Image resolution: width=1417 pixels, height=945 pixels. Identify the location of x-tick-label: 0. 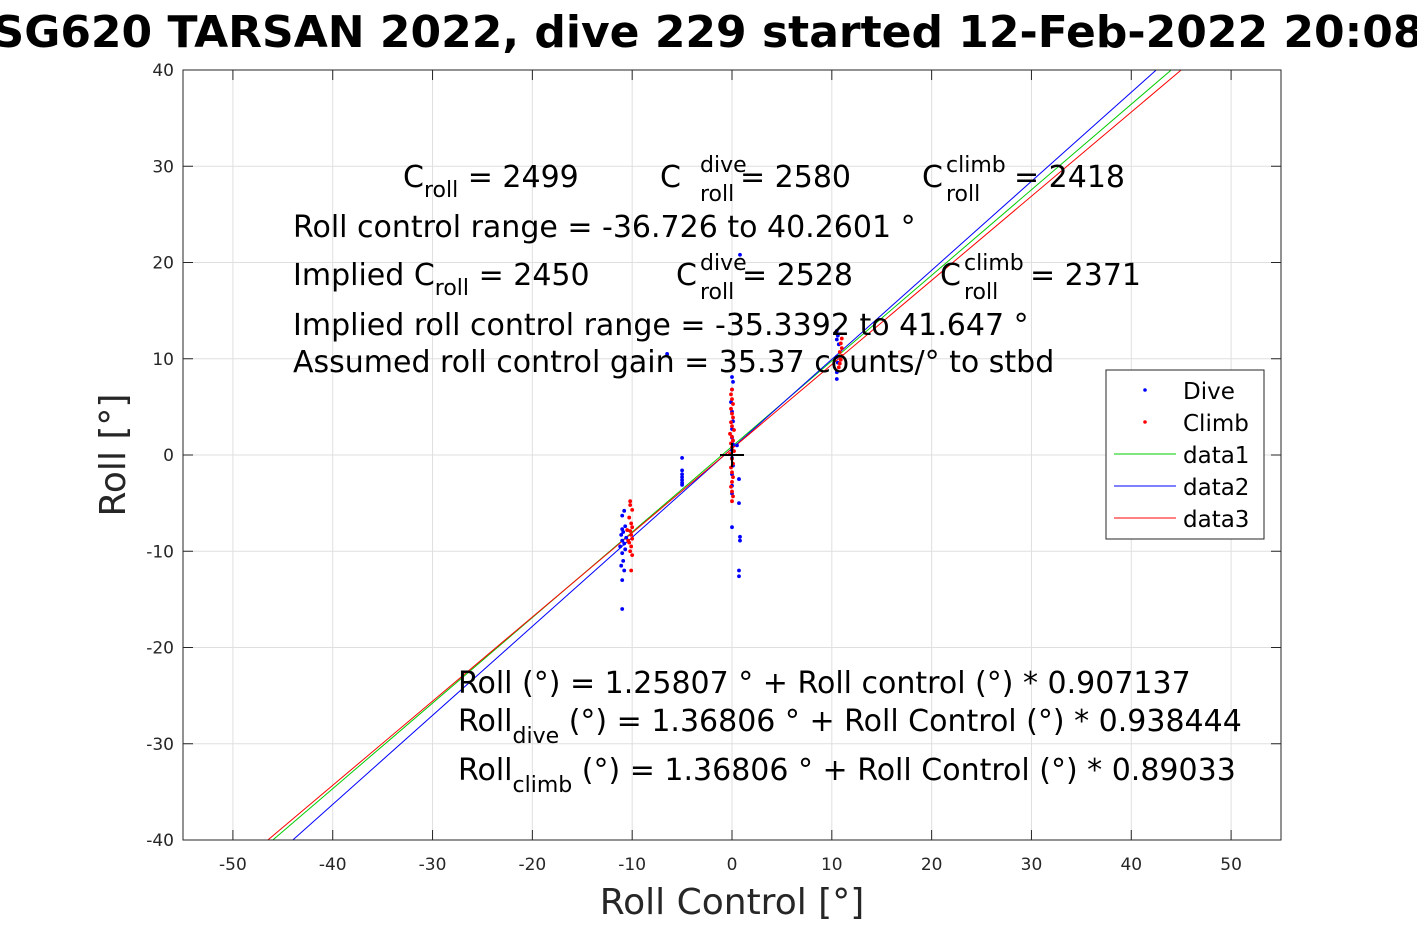
(732, 865).